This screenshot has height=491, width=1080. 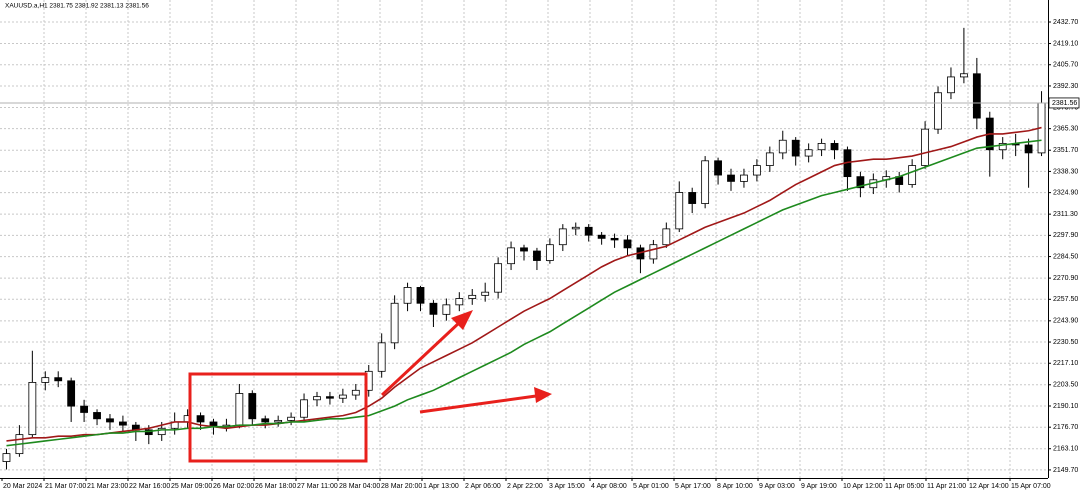 What do you see at coordinates (317, 486) in the screenshot?
I see `x-tick-label: 27 Mar 11:00` at bounding box center [317, 486].